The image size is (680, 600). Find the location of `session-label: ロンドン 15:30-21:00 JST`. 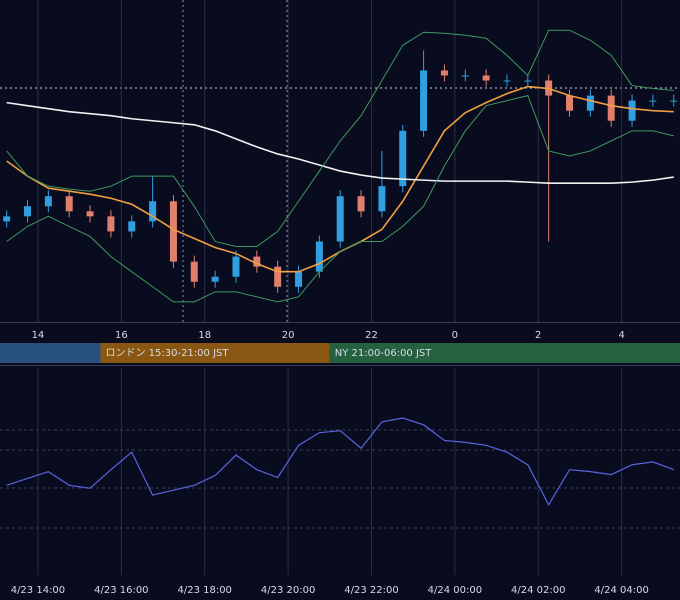

session-label: ロンドン 15:30-21:00 JST is located at coordinates (167, 353).